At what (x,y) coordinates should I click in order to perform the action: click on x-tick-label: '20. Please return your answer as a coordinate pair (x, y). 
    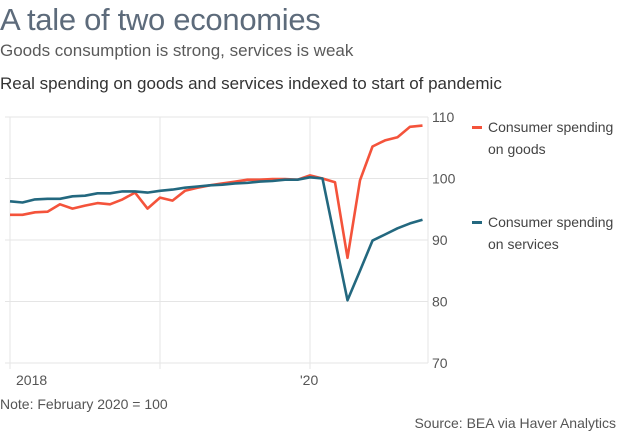
    Looking at the image, I should click on (309, 380).